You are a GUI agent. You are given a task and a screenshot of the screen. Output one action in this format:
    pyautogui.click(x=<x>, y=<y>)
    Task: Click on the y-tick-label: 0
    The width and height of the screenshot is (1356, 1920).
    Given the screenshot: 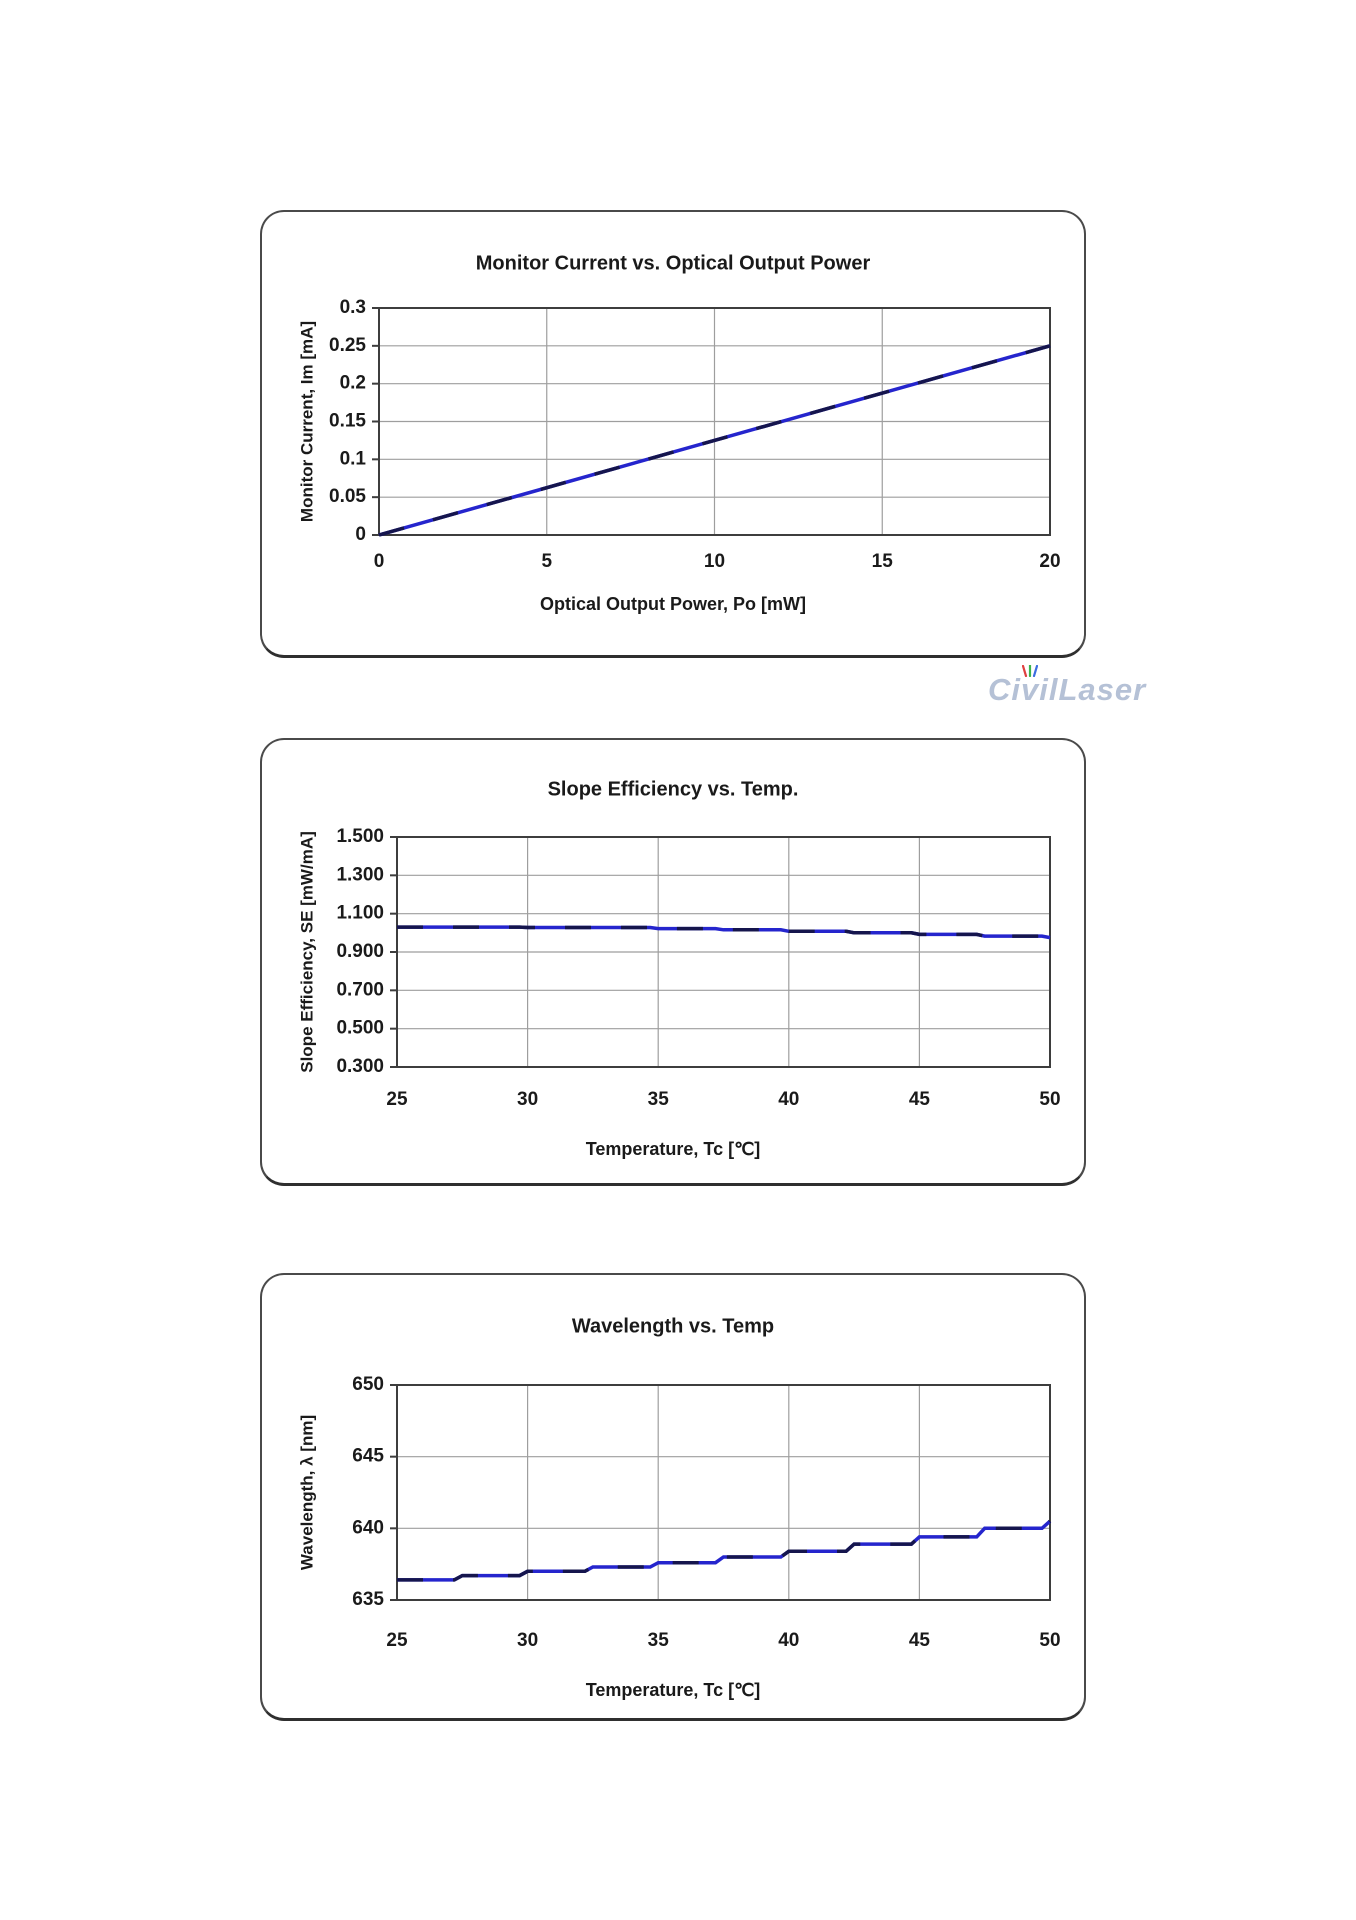 What is the action you would take?
    pyautogui.click(x=360, y=534)
    